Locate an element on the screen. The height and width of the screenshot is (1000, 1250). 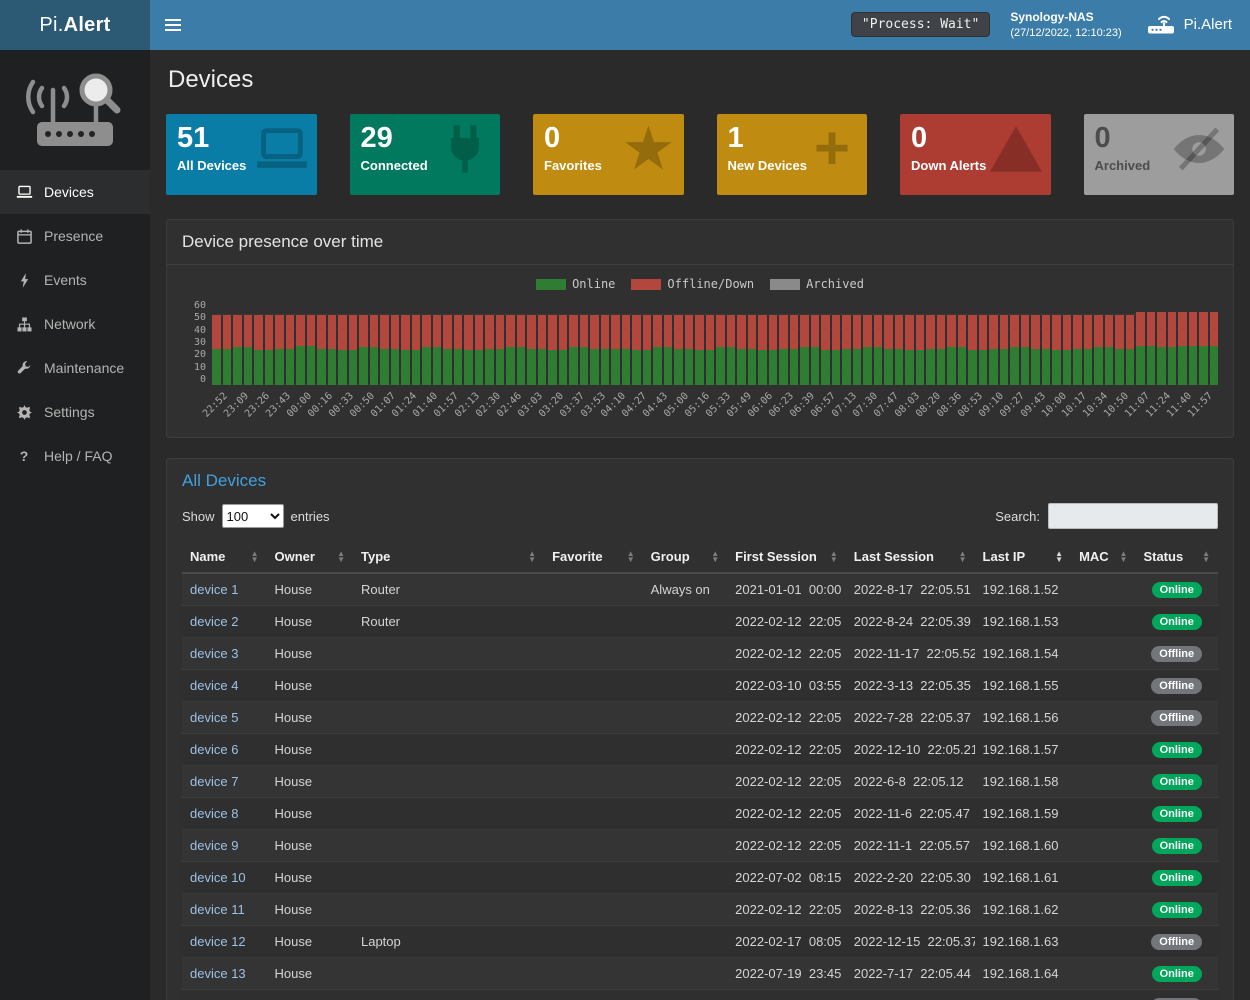
search-input is located at coordinates (1133, 516).